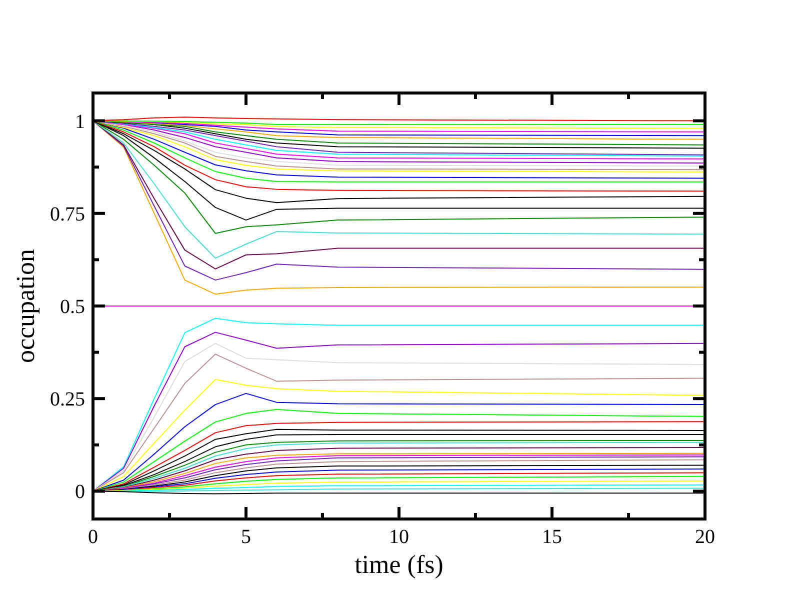  Describe the element at coordinates (80, 492) in the screenshot. I see `y-tick-label: 0` at that location.